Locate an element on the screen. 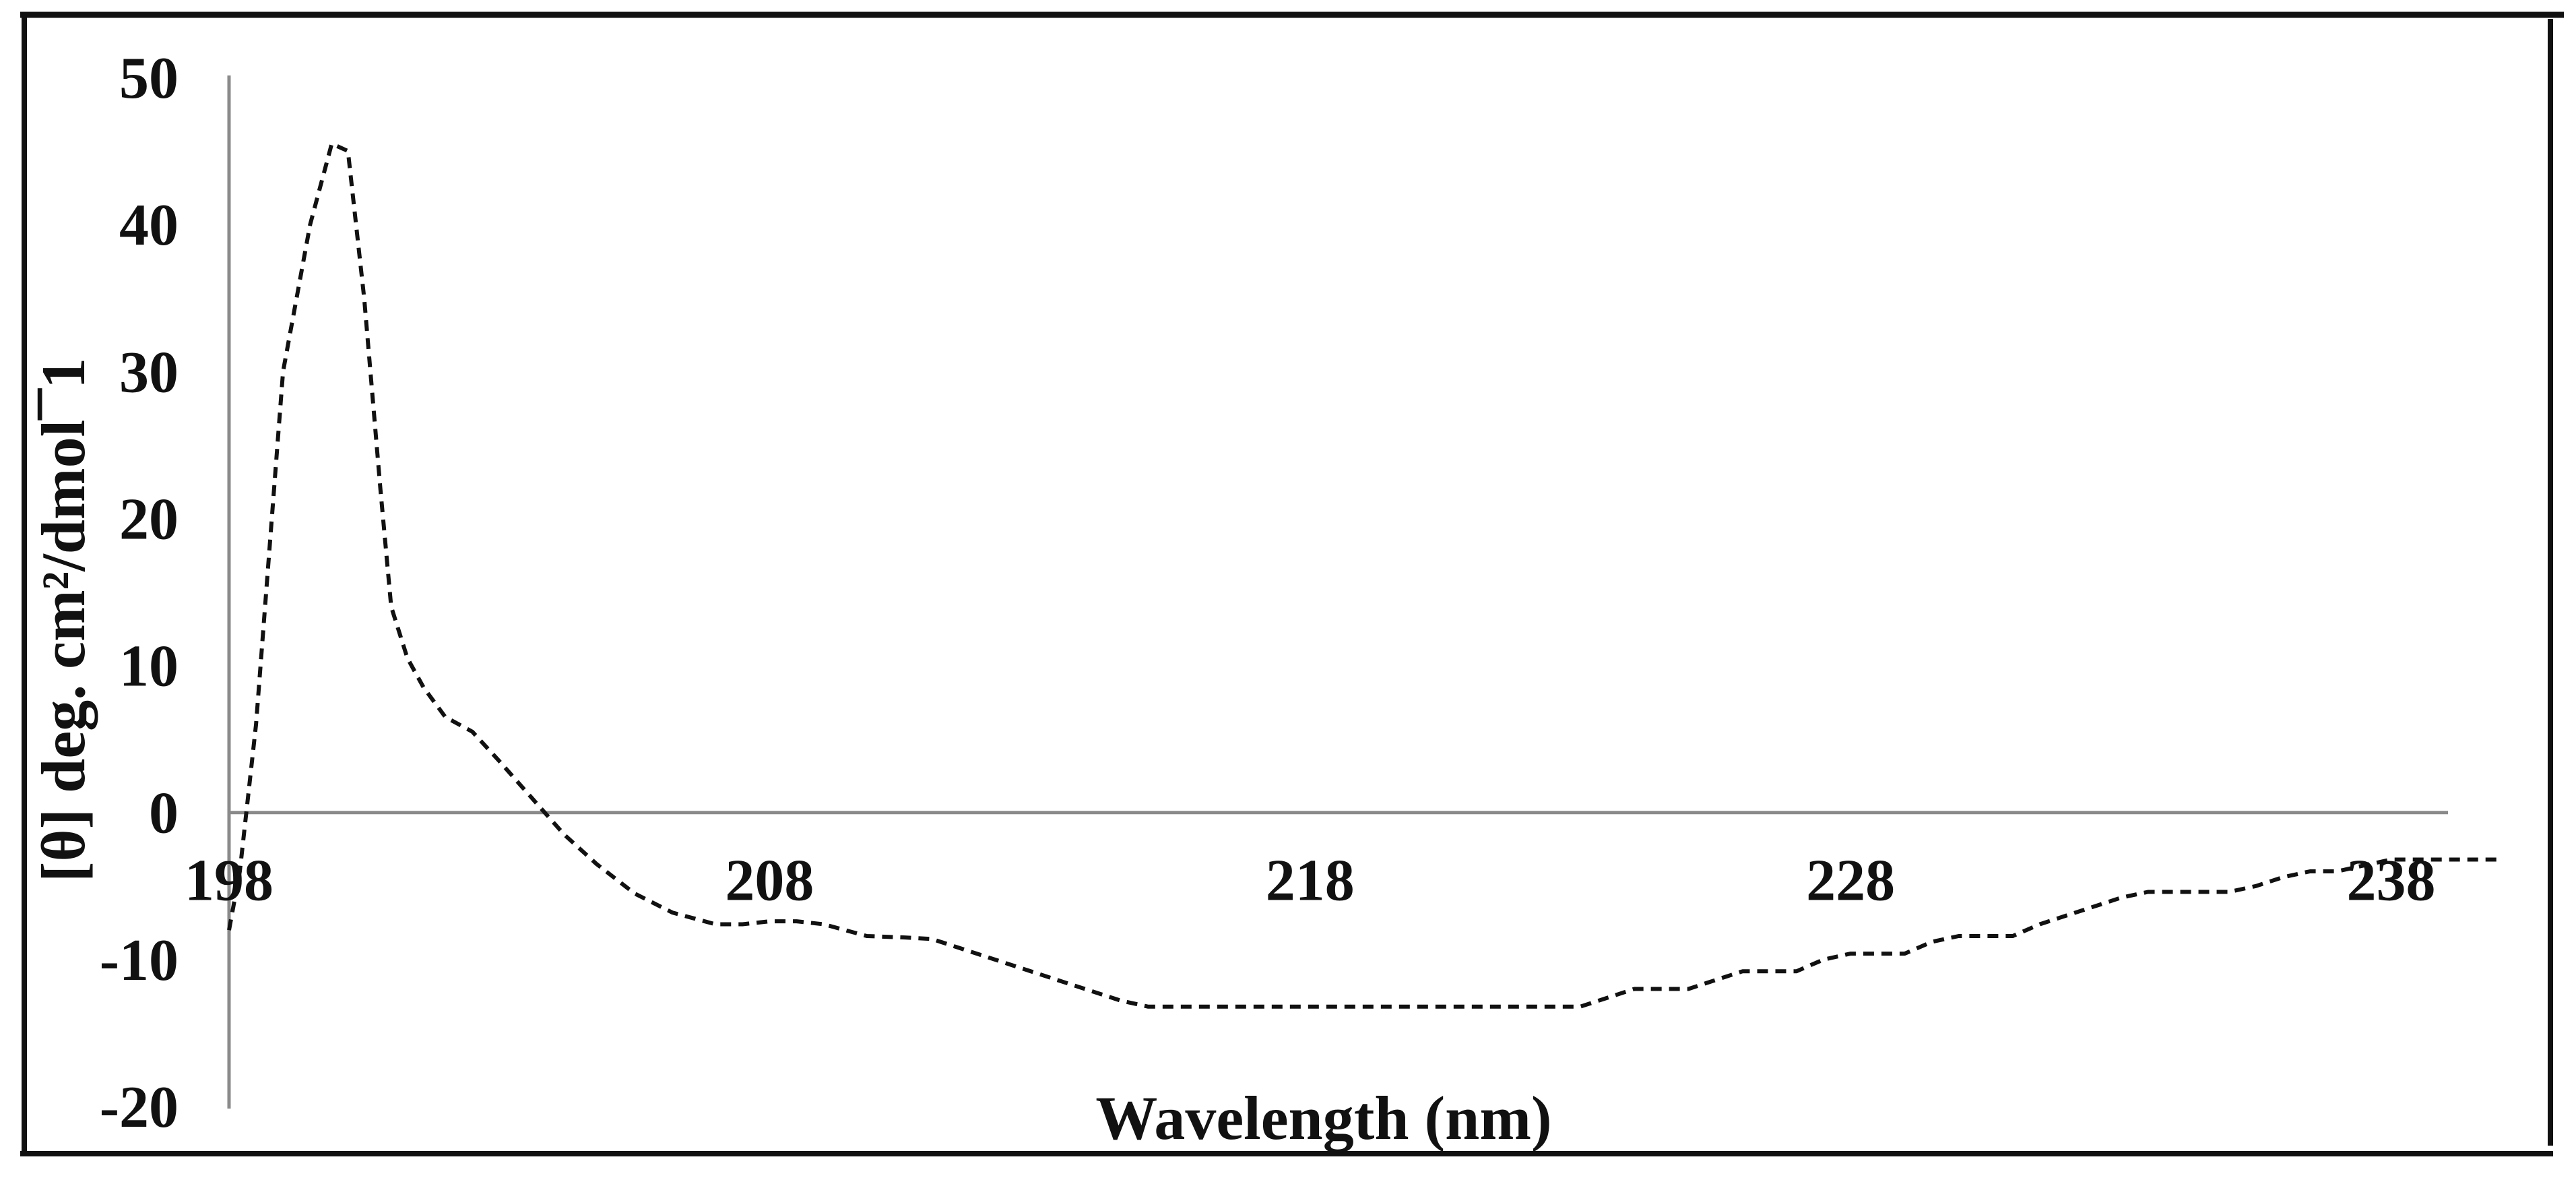 The image size is (2576, 1180). y-tick-label: 20 is located at coordinates (149, 519).